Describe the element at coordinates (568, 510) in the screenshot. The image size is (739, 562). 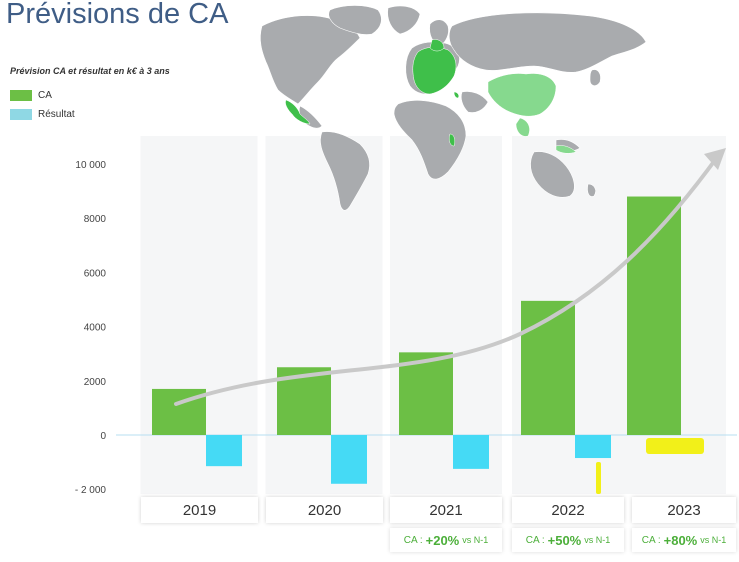
I see `year-label-2022: 2022` at that location.